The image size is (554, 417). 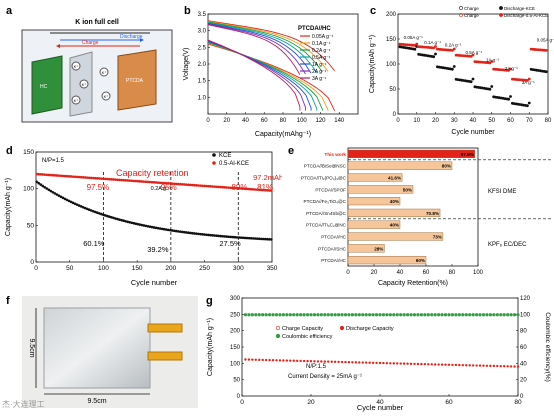 I want to click on legend-entry: 0.5A g⁻¹, so click(x=321, y=58).